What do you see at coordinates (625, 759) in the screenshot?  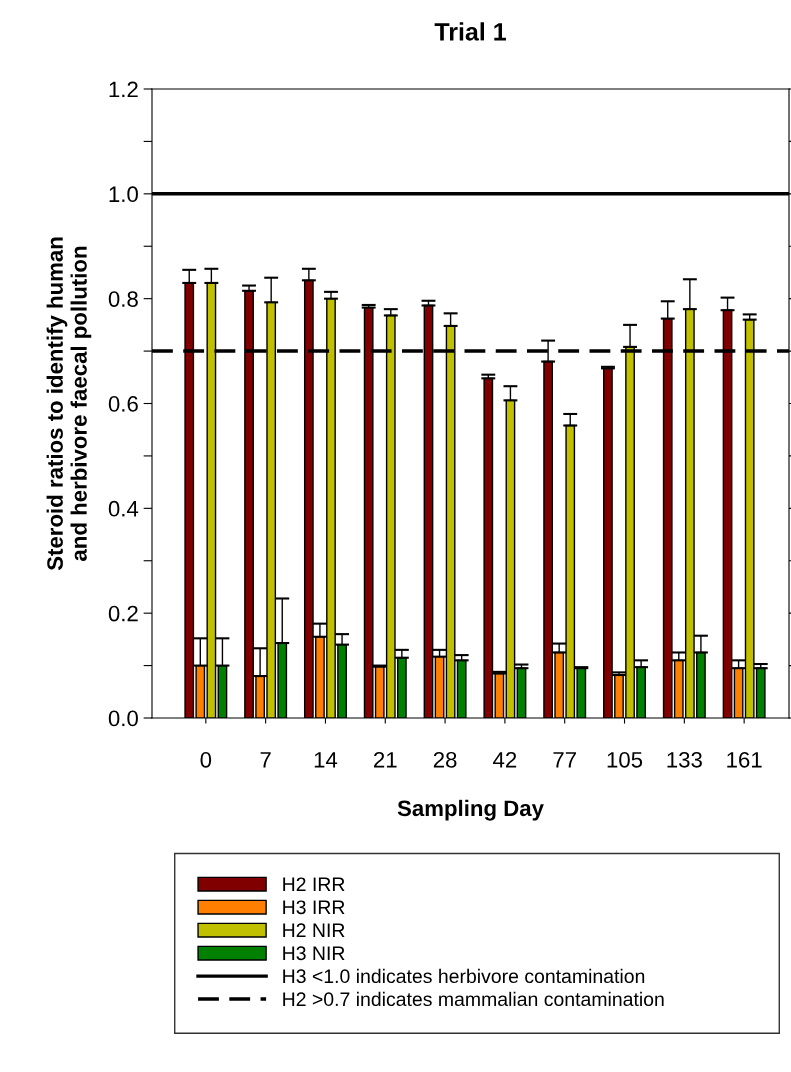 I see `x-tick-label: 105` at bounding box center [625, 759].